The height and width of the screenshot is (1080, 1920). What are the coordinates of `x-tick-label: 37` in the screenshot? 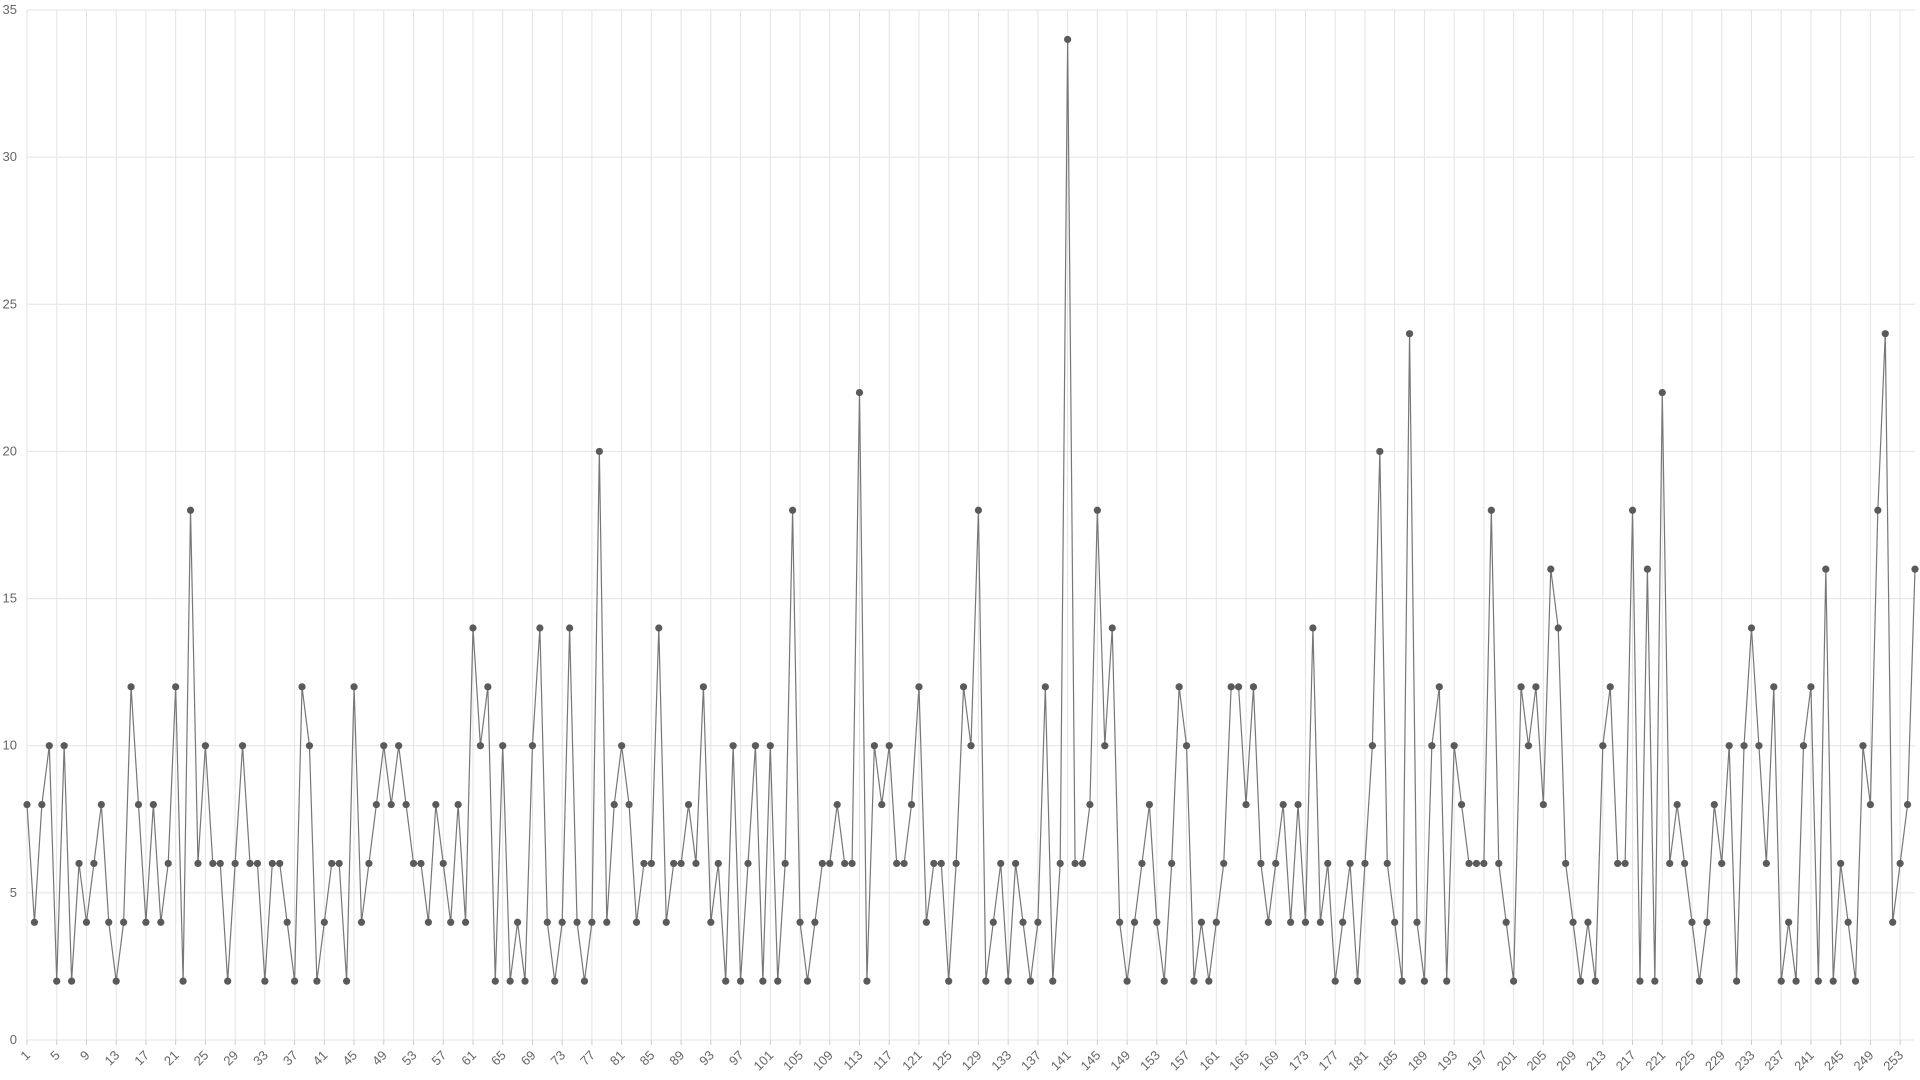 It's located at (290, 1058).